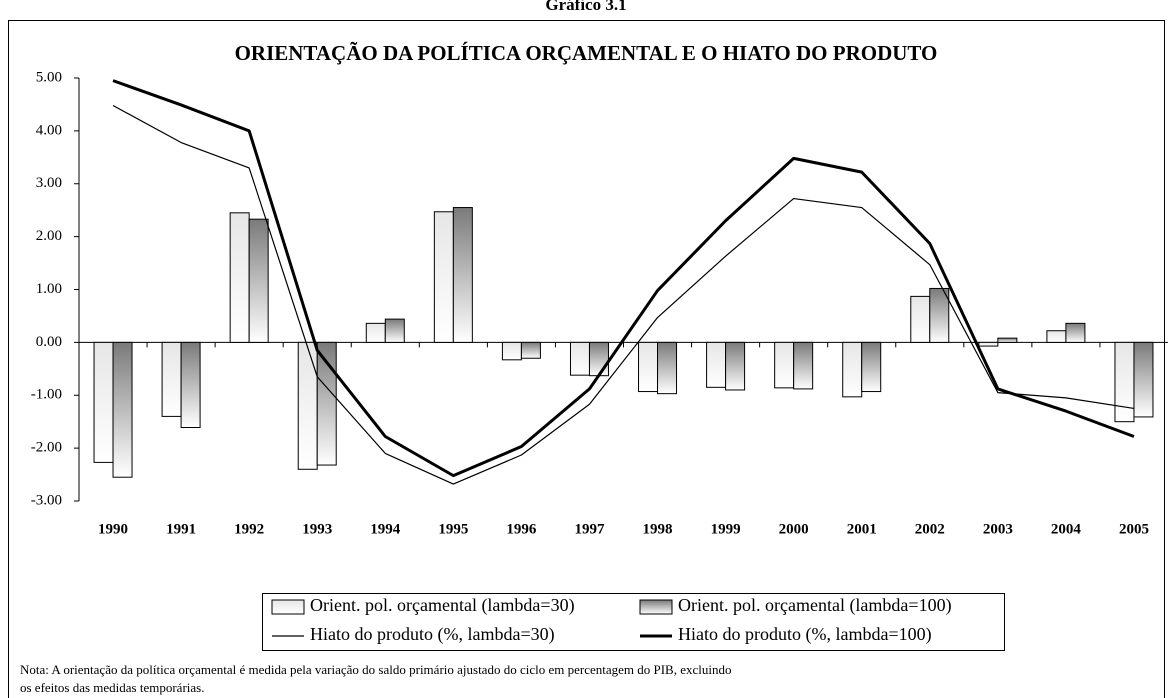 This screenshot has height=698, width=1173. I want to click on x-tick-label: 2005, so click(1134, 529).